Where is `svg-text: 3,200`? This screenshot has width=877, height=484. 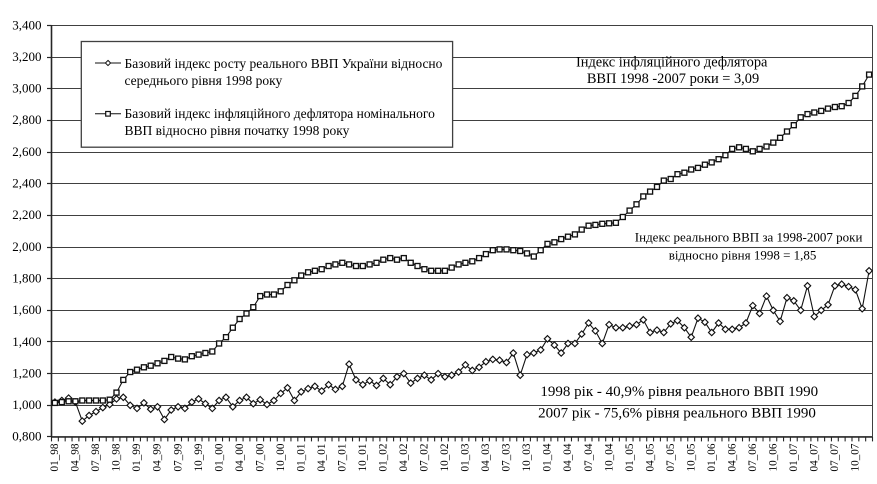
svg-text: 3,200 is located at coordinates (26, 56).